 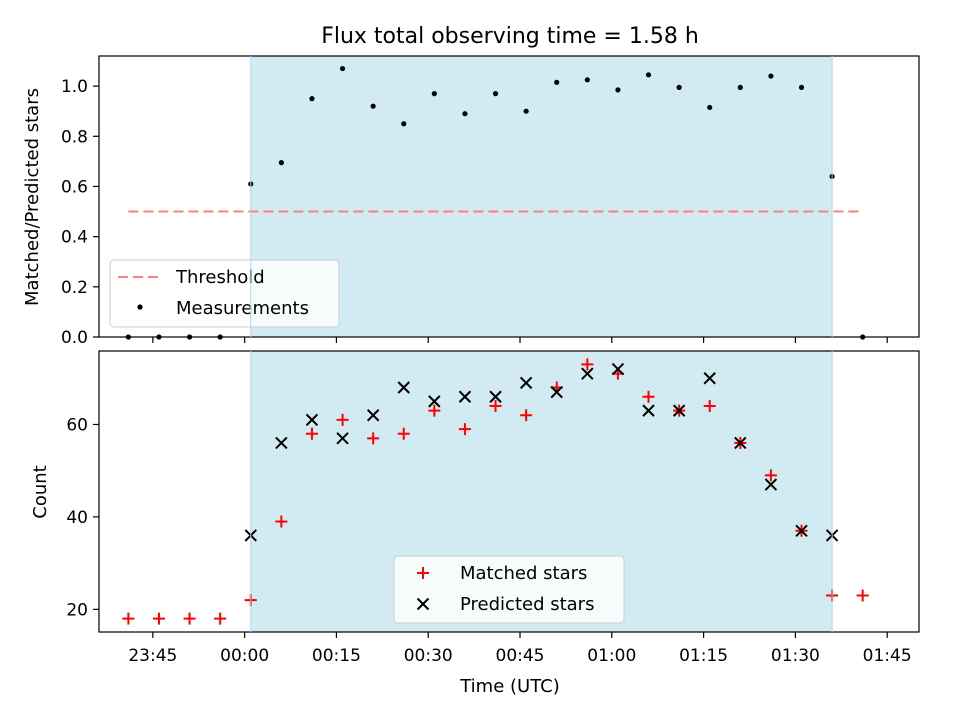 What do you see at coordinates (795, 656) in the screenshot?
I see `x-tick-label: 01:30` at bounding box center [795, 656].